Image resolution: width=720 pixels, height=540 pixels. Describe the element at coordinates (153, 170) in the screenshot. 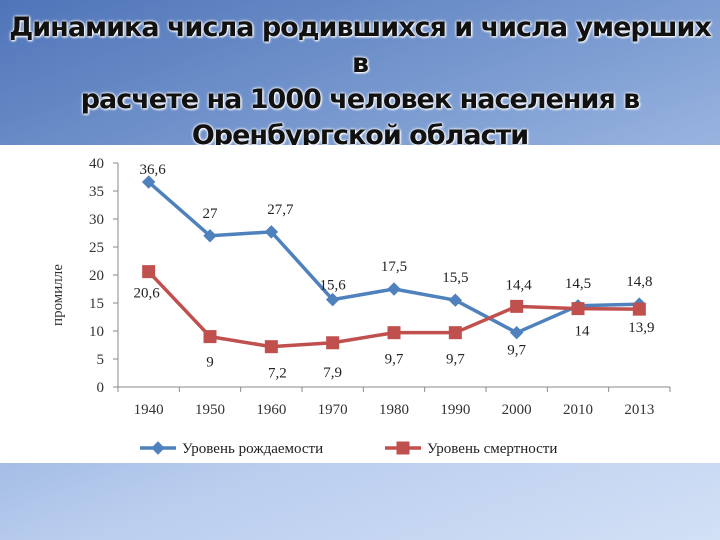

I see `data-label: 36,6` at that location.